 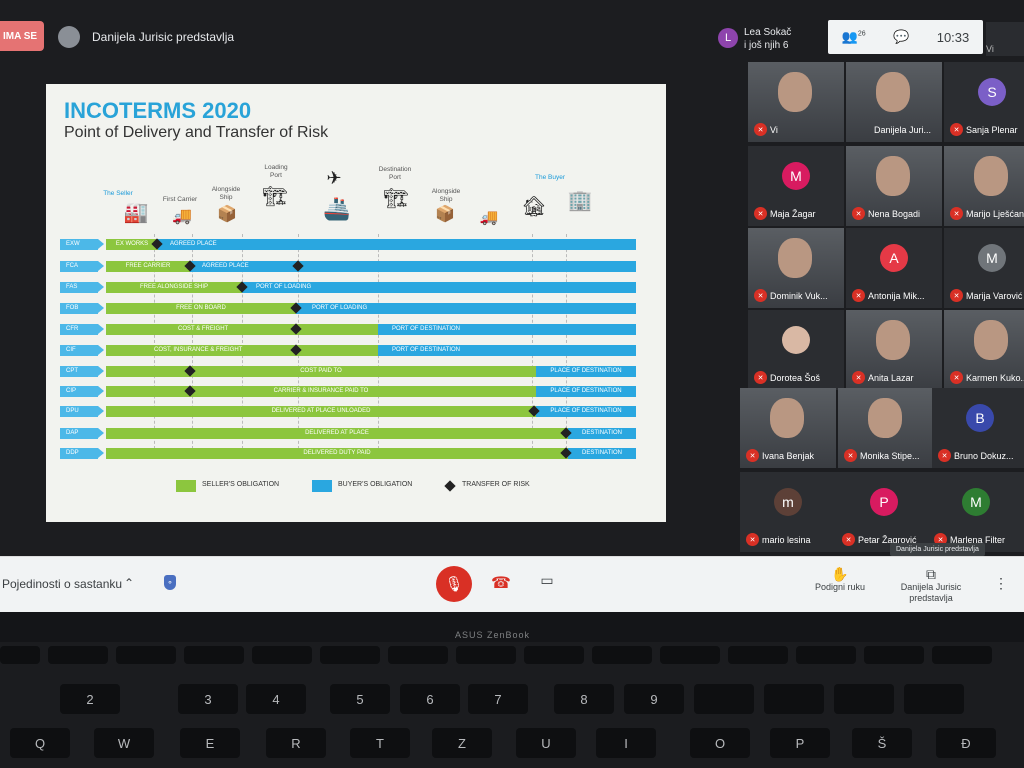 I want to click on buyer-segment: AGREED PLACE, so click(x=413, y=266).